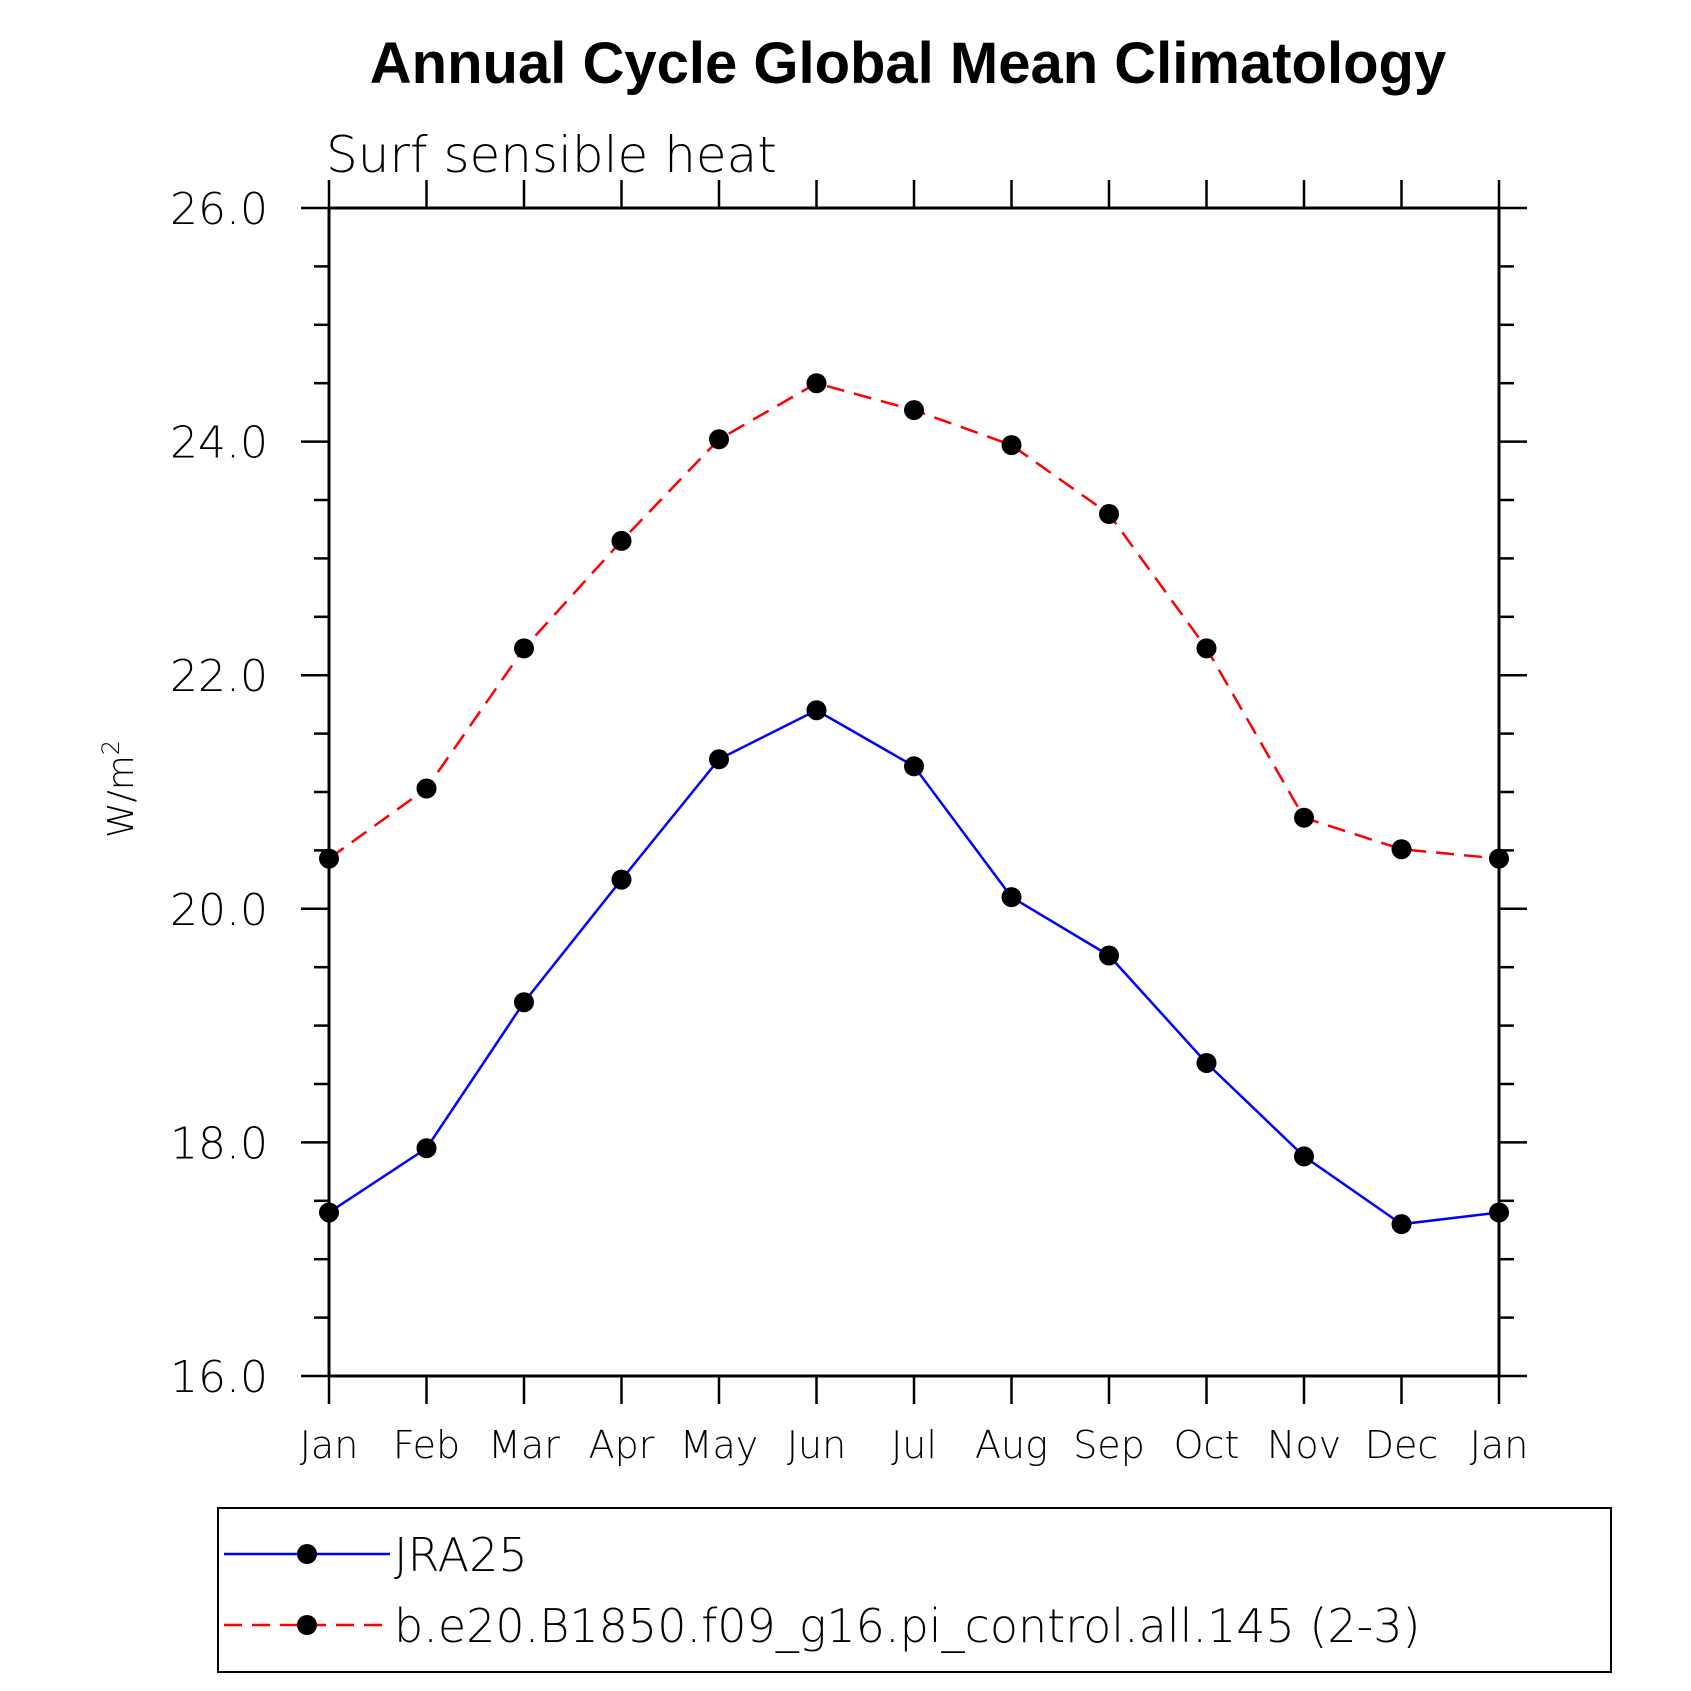  I want to click on x-tick-labels: Jan Feb Mar Apr May Jun Jul Aug Sep Oct Nov Dec Jan, so click(914, 1445).